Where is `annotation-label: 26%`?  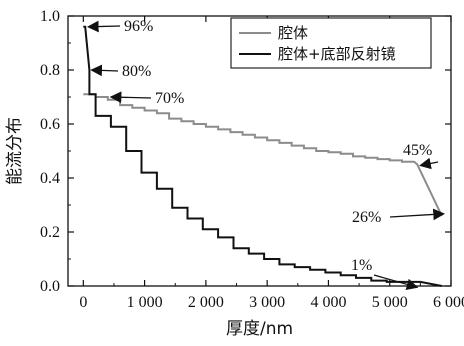
annotation-label: 26% is located at coordinates (366, 217).